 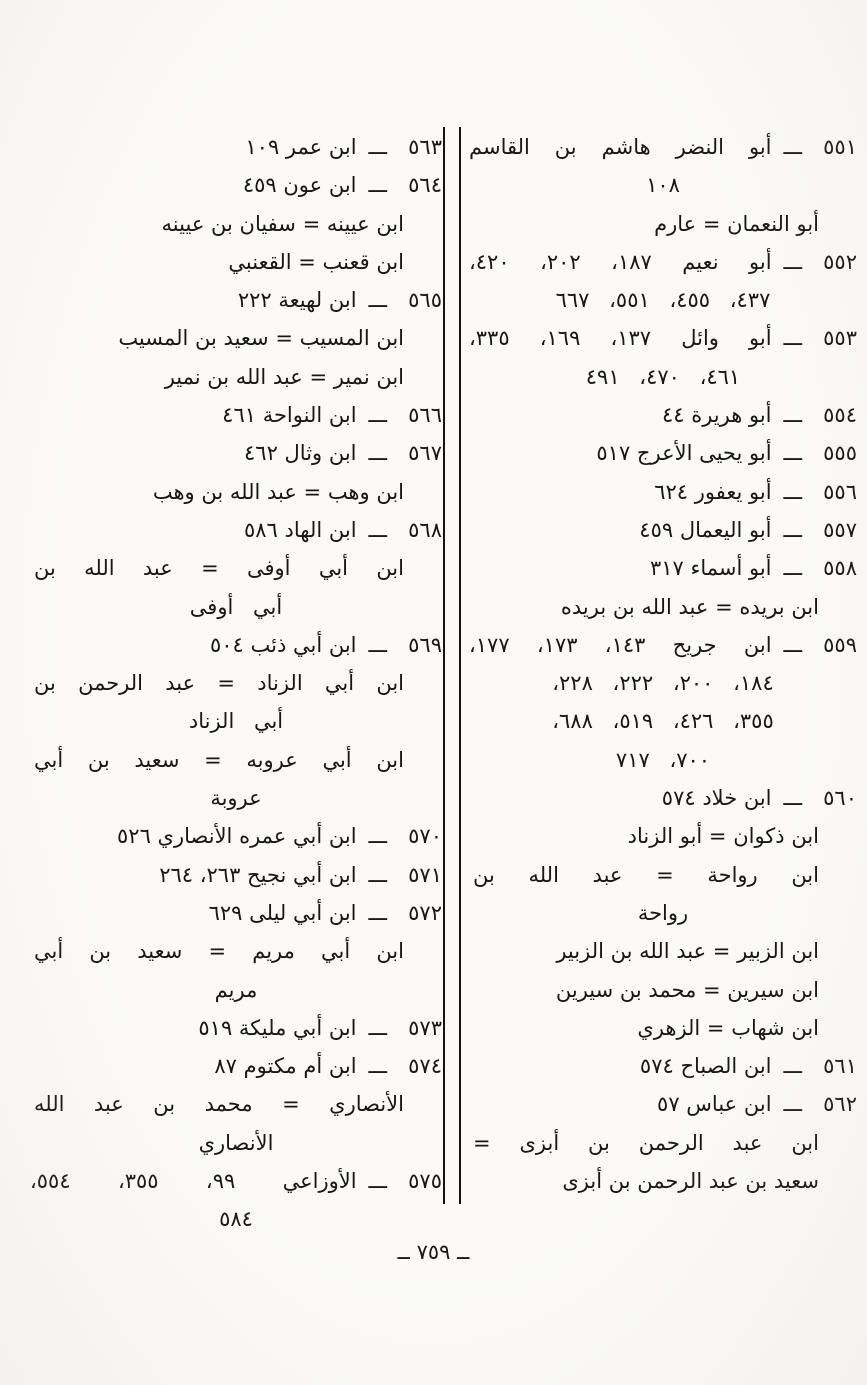 I want to click on crossref-text: سعيد بن عبد الرحمن بن أبزى, so click(x=690, y=1181).